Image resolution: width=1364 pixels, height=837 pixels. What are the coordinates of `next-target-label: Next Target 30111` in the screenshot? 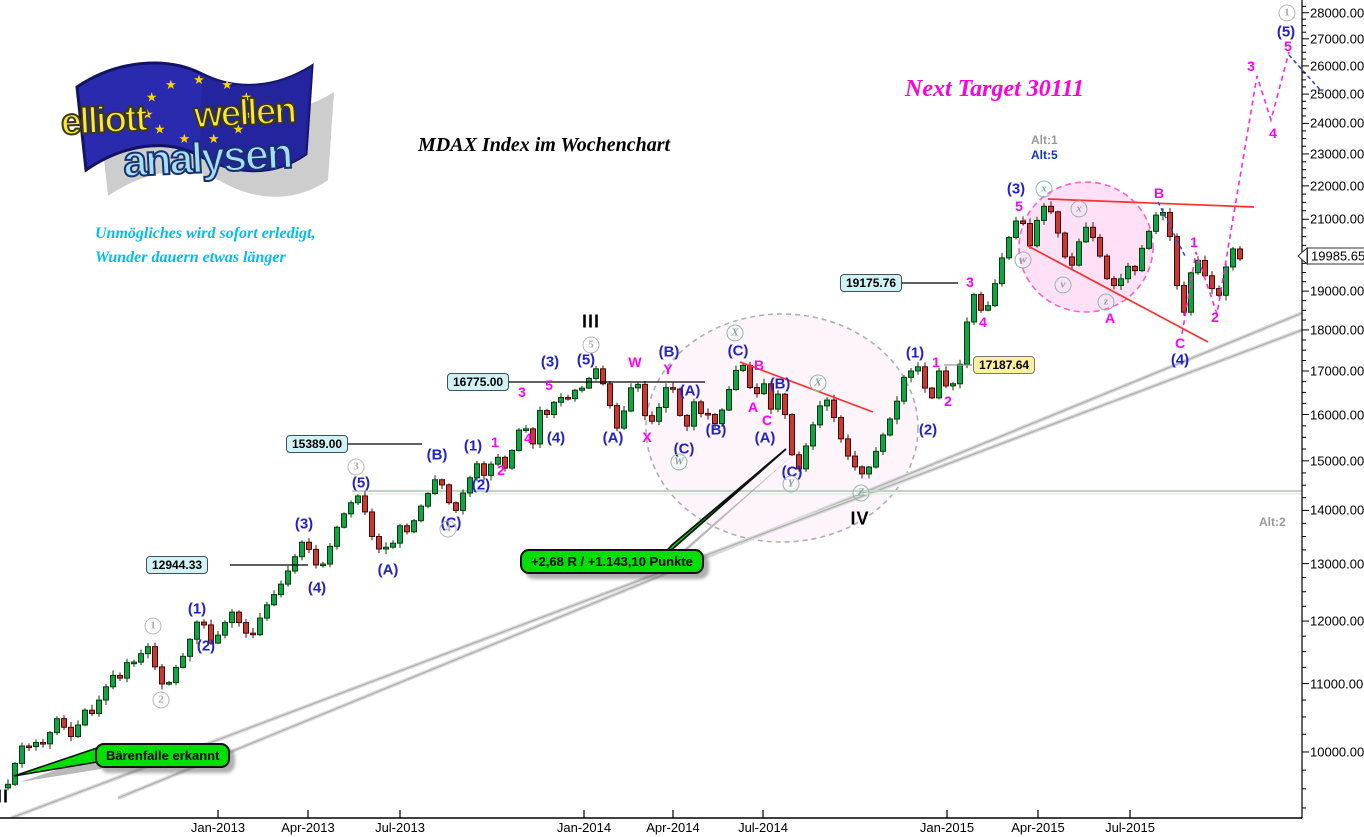 It's located at (995, 89).